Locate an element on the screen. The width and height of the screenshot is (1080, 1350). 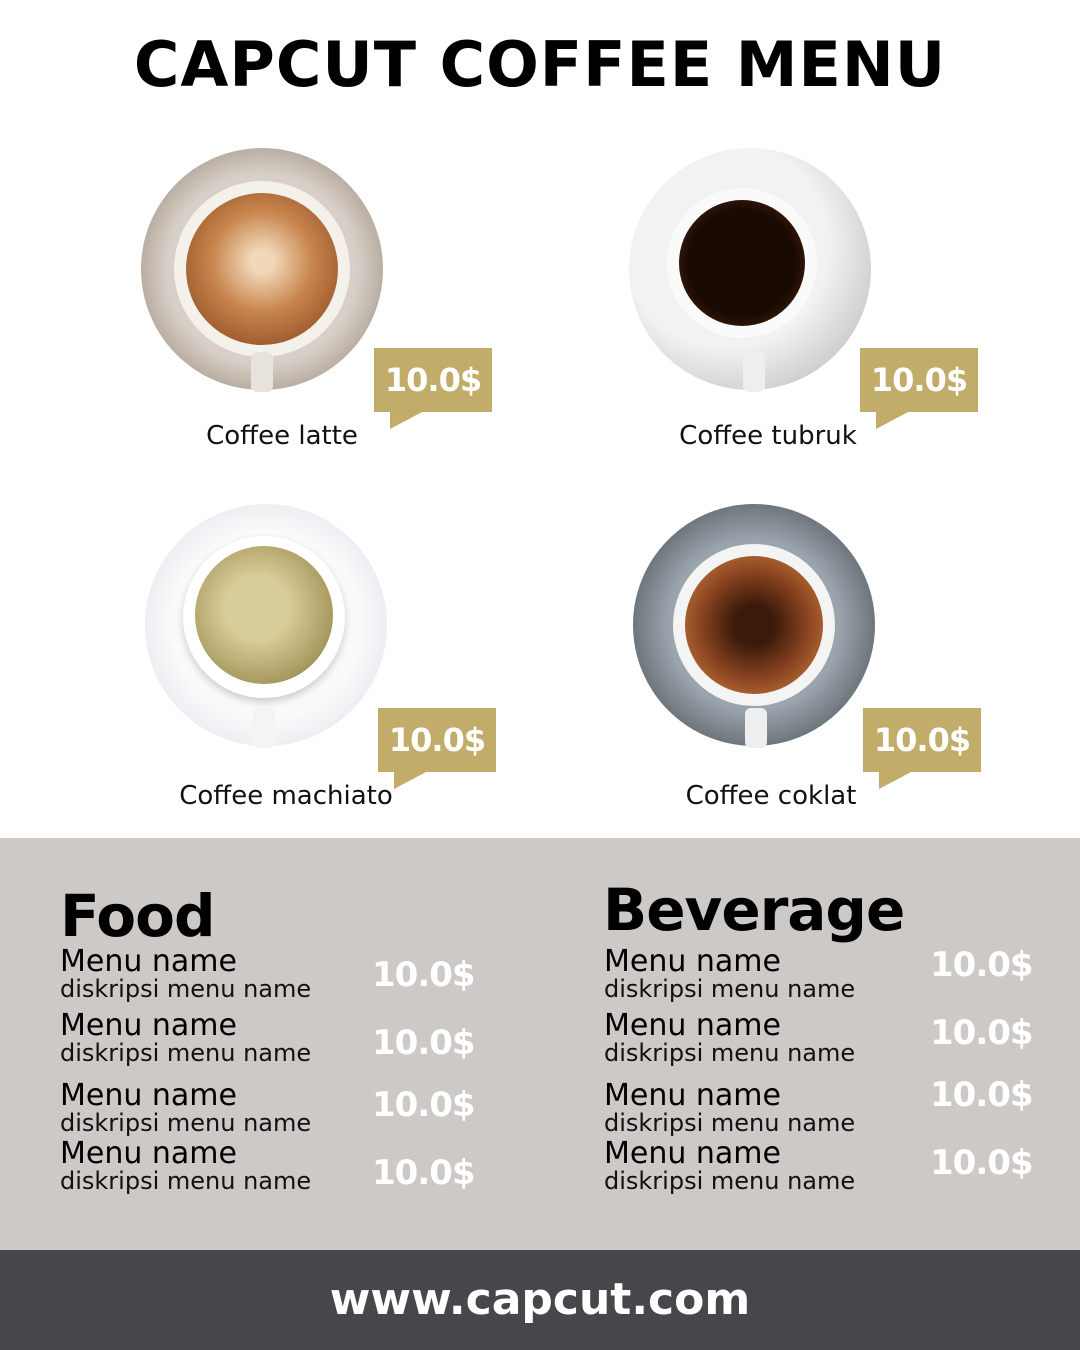
price-tag-coklat: 10.0$ is located at coordinates (922, 748).